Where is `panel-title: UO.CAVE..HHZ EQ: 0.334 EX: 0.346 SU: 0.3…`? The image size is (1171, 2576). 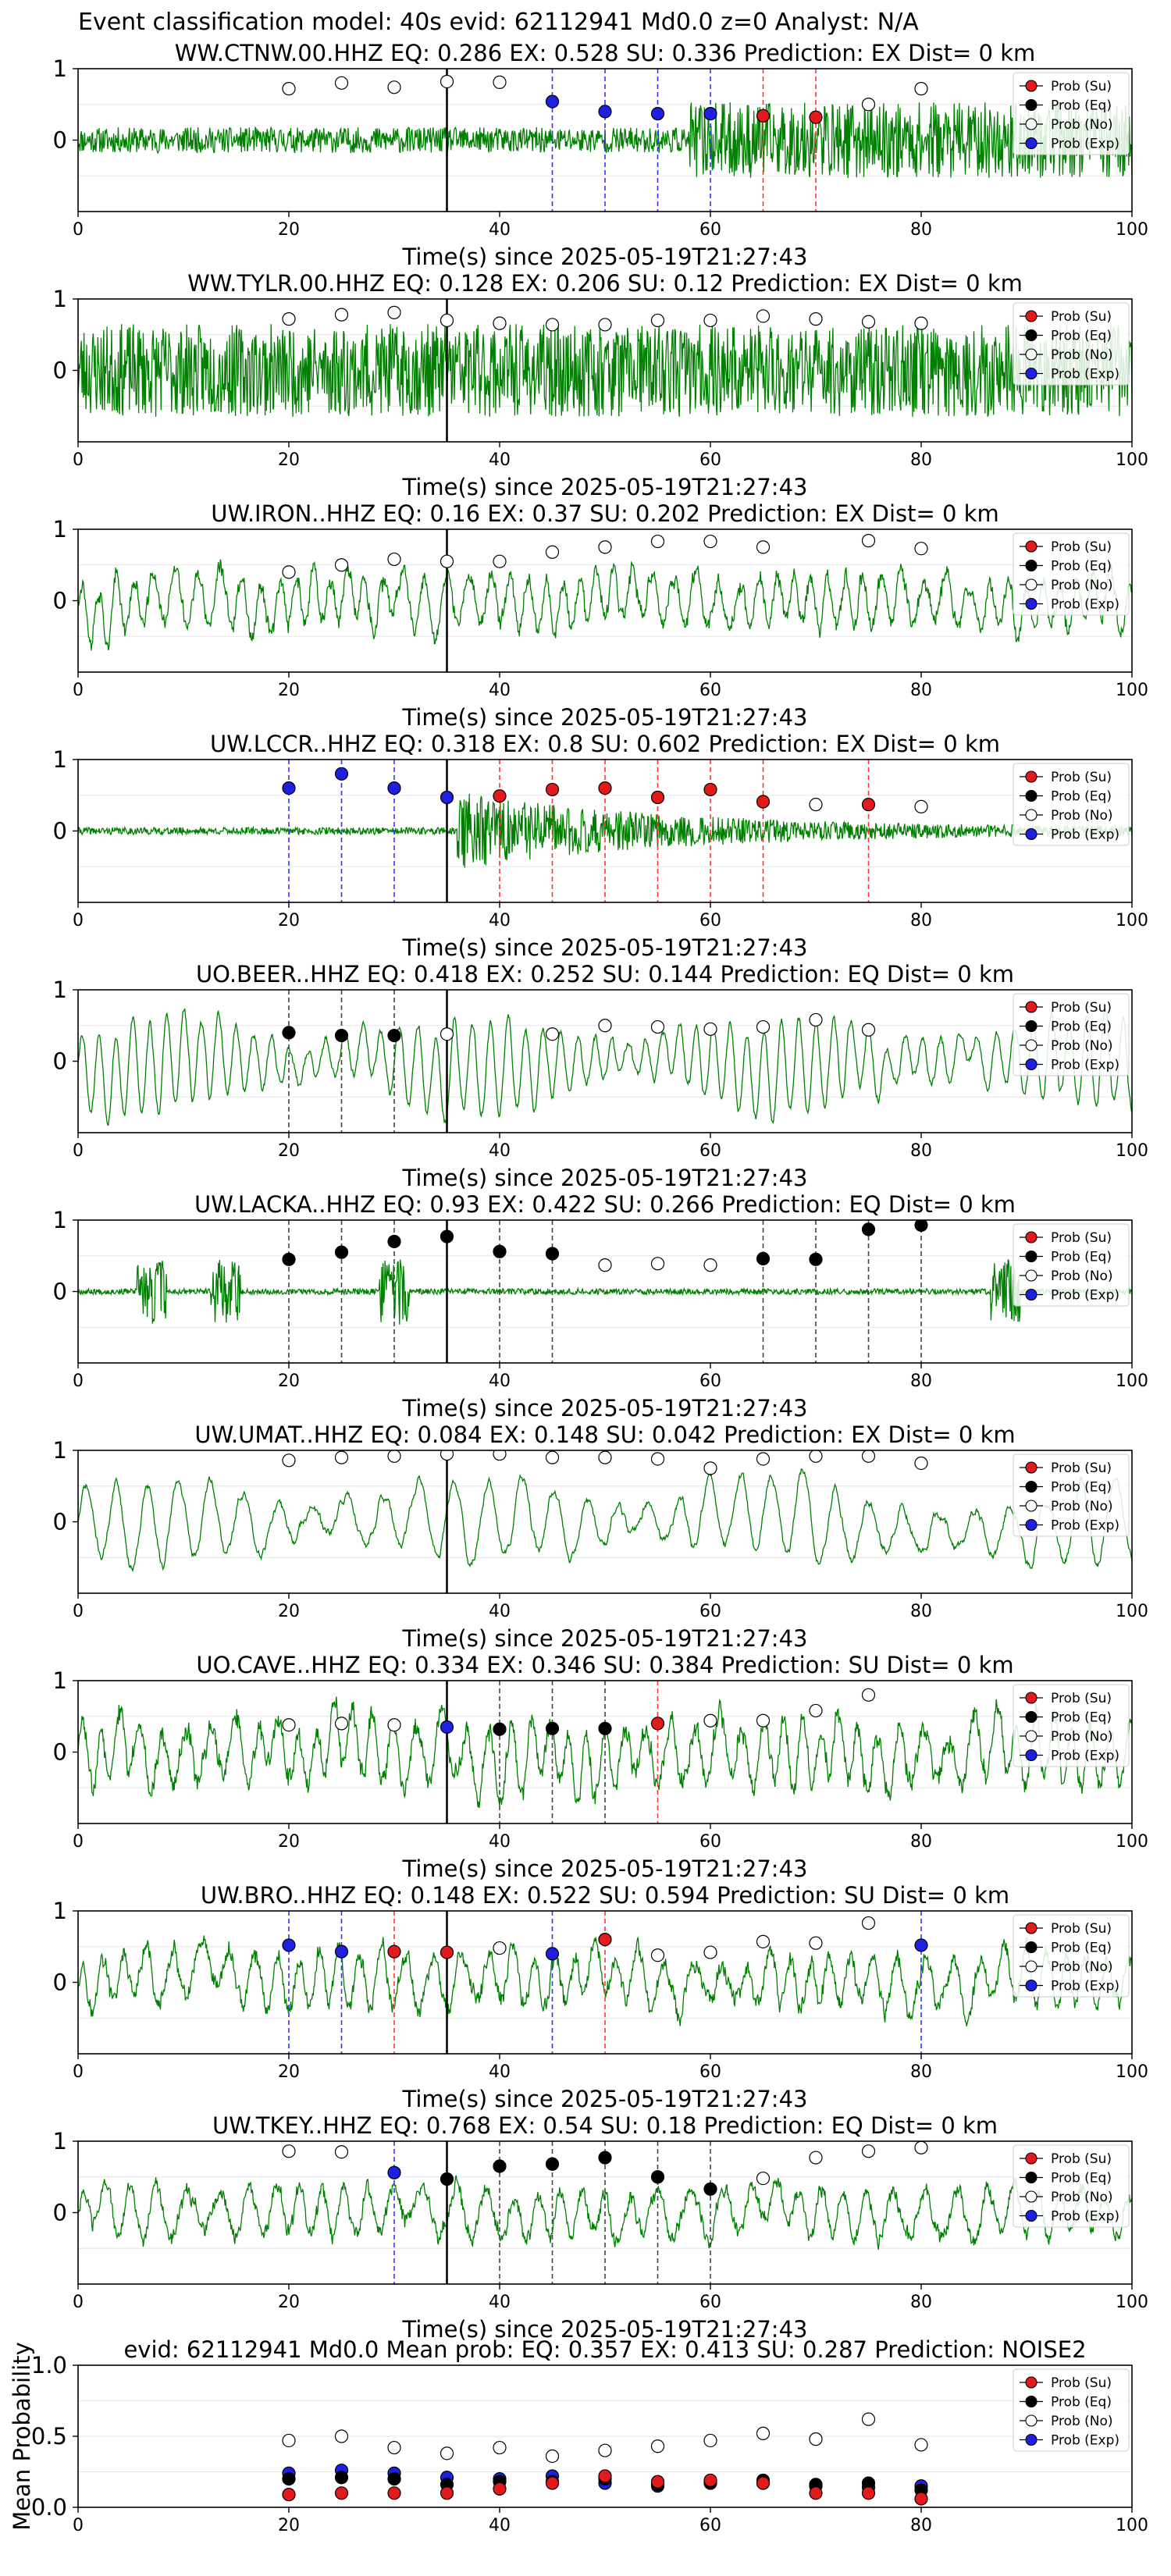 panel-title: UO.CAVE..HHZ EQ: 0.334 EX: 0.346 SU: 0.3… is located at coordinates (604, 1665).